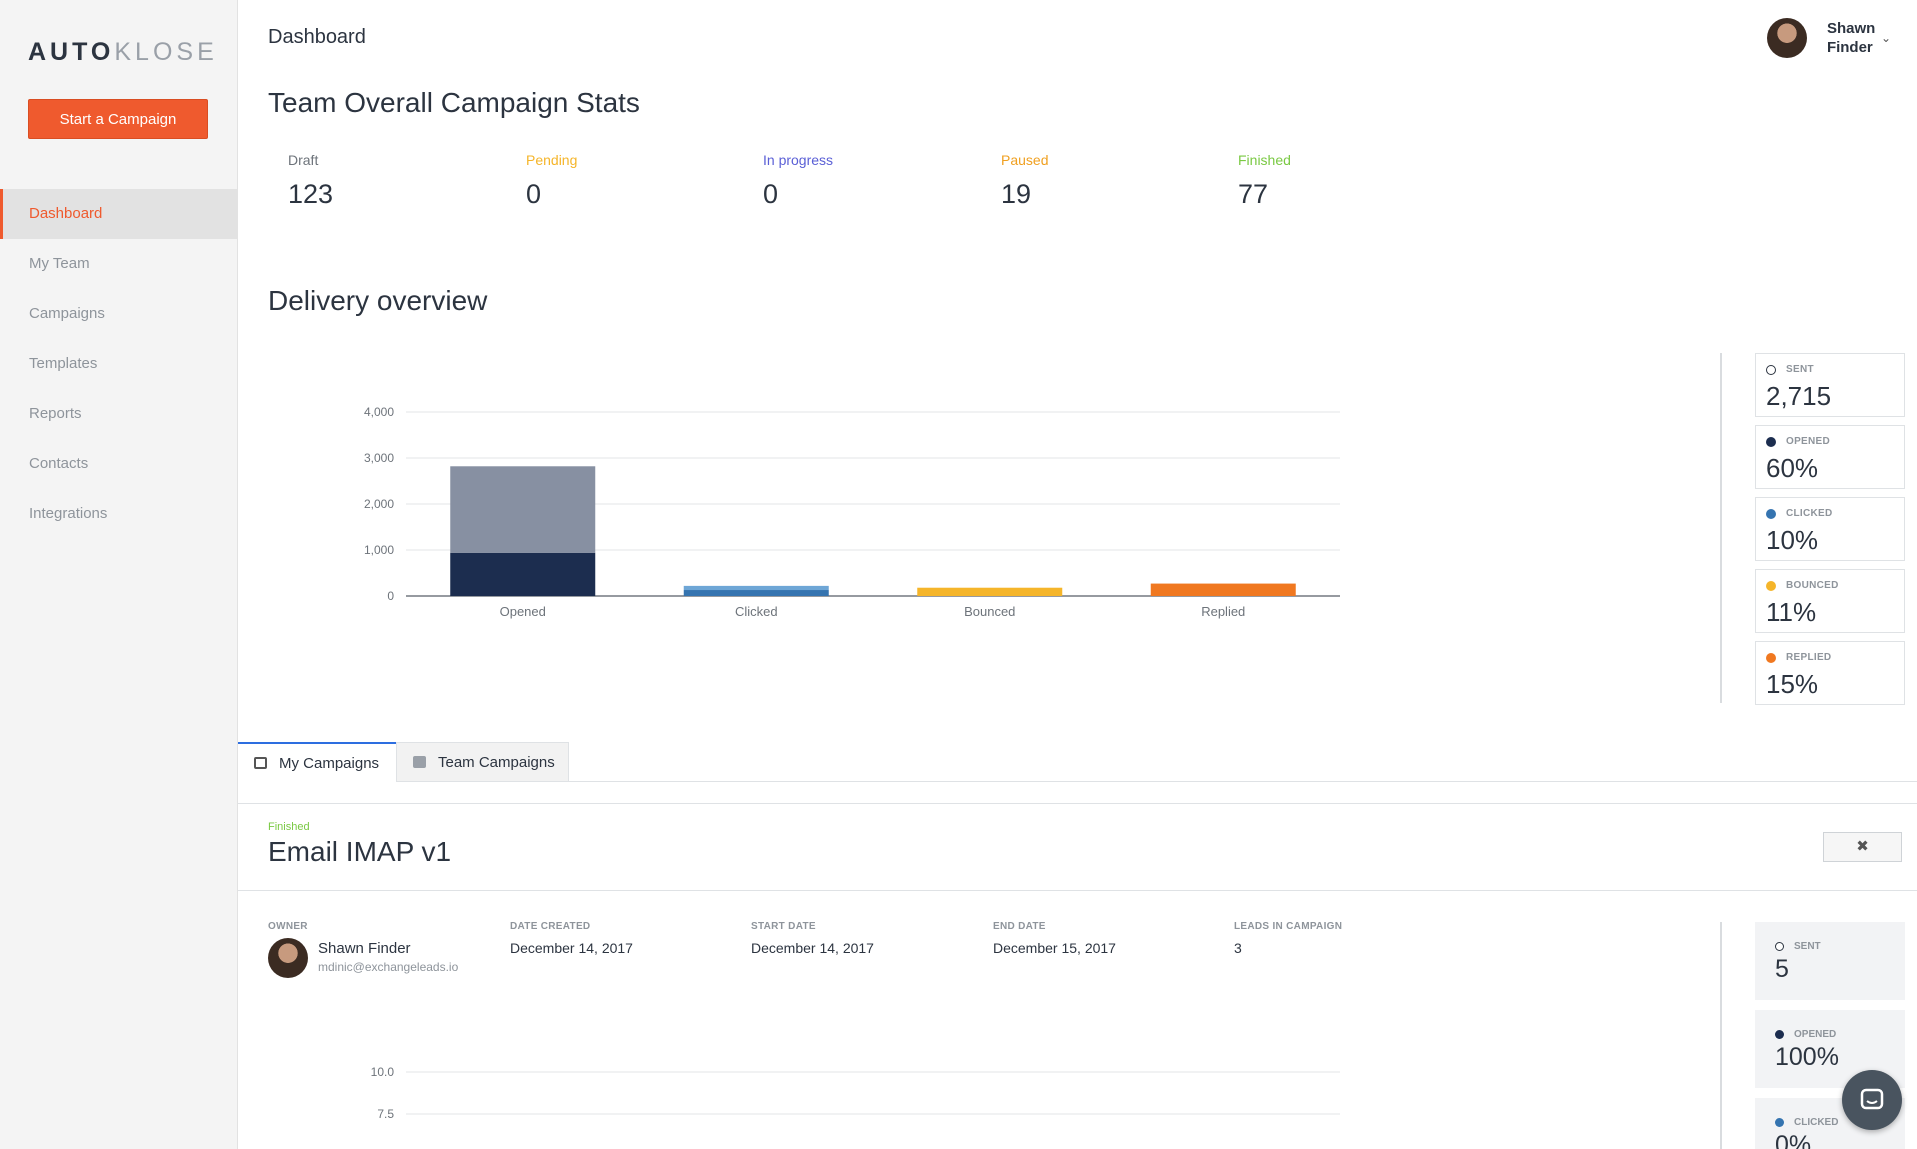  Describe the element at coordinates (1264, 181) in the screenshot. I see `stat-finished: Finished 77` at that location.